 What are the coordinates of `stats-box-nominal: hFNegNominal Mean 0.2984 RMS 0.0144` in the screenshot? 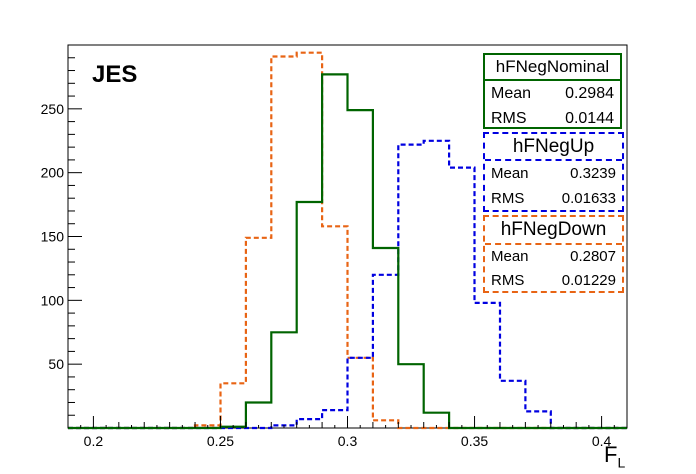 It's located at (552, 91).